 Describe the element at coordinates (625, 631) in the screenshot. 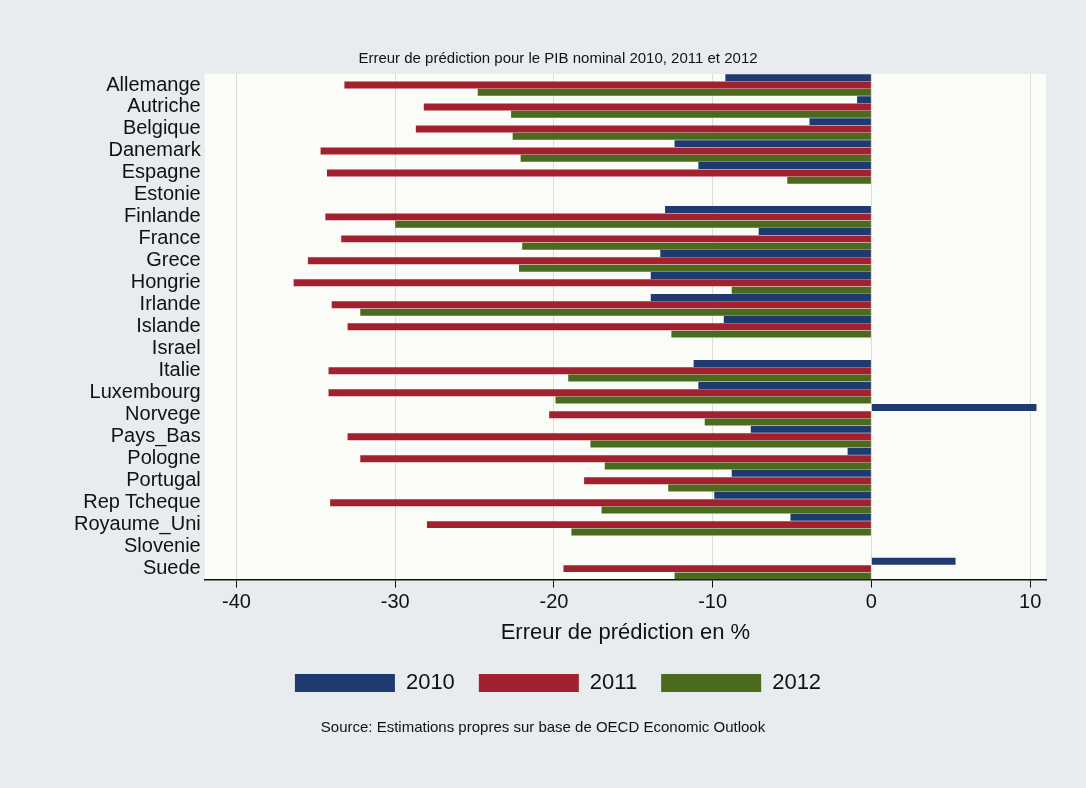

I see `x-axis-title: Erreur de prédiction en %` at that location.